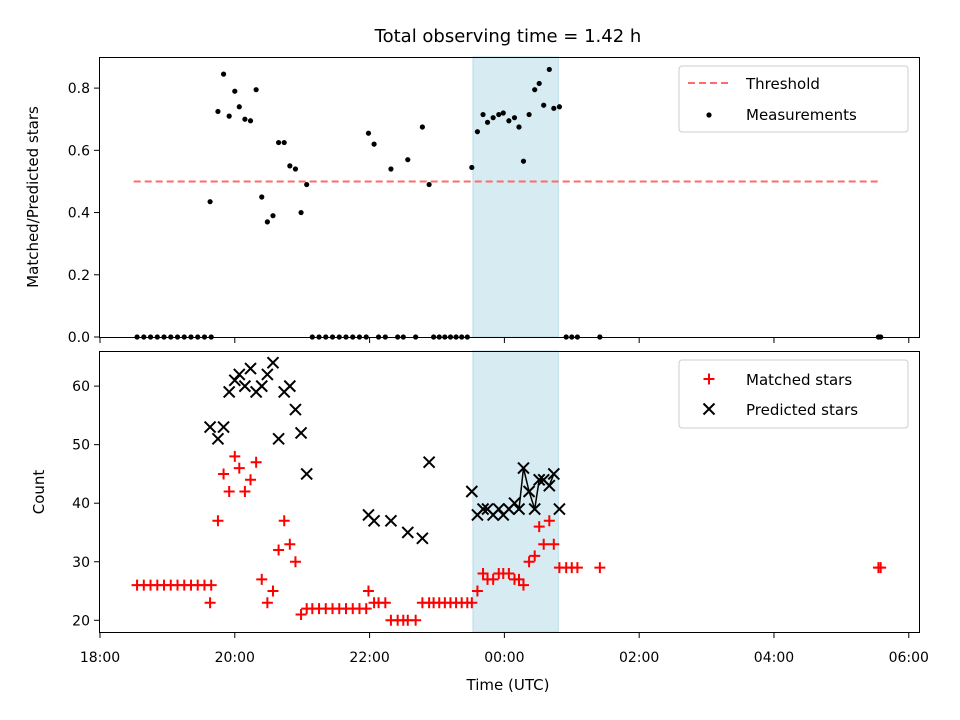  What do you see at coordinates (79, 214) in the screenshot?
I see `panel-top-ytick-label: 0.4` at bounding box center [79, 214].